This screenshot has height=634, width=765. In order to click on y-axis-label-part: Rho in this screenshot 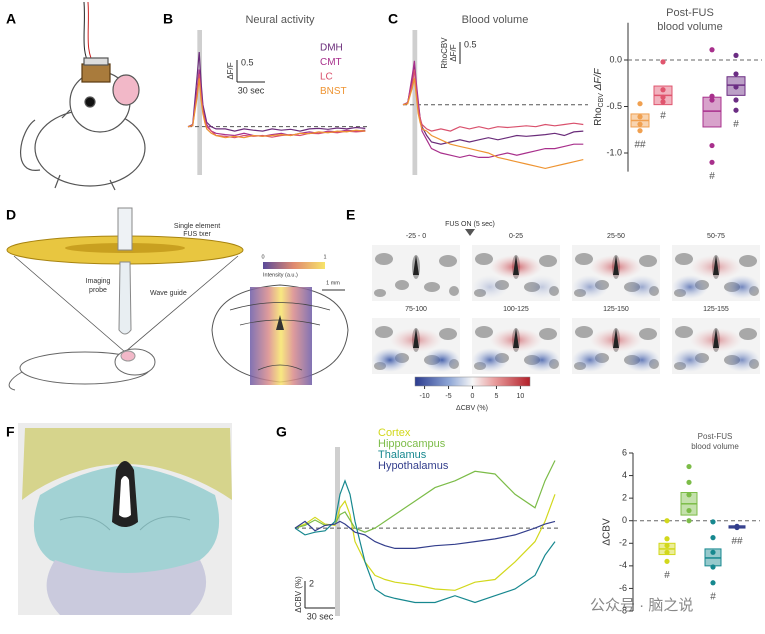, I will do `click(598, 116)`.